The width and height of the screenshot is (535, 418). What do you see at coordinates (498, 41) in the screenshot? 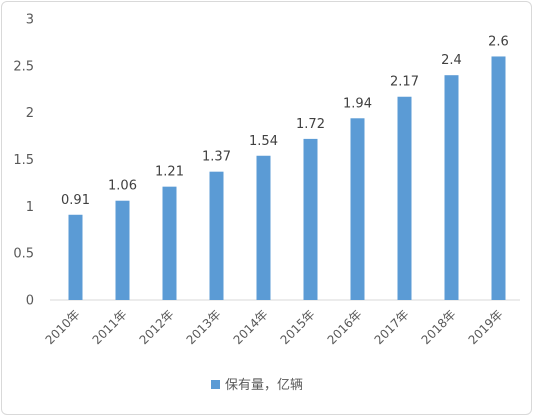
I see `data-label: 2.6` at bounding box center [498, 41].